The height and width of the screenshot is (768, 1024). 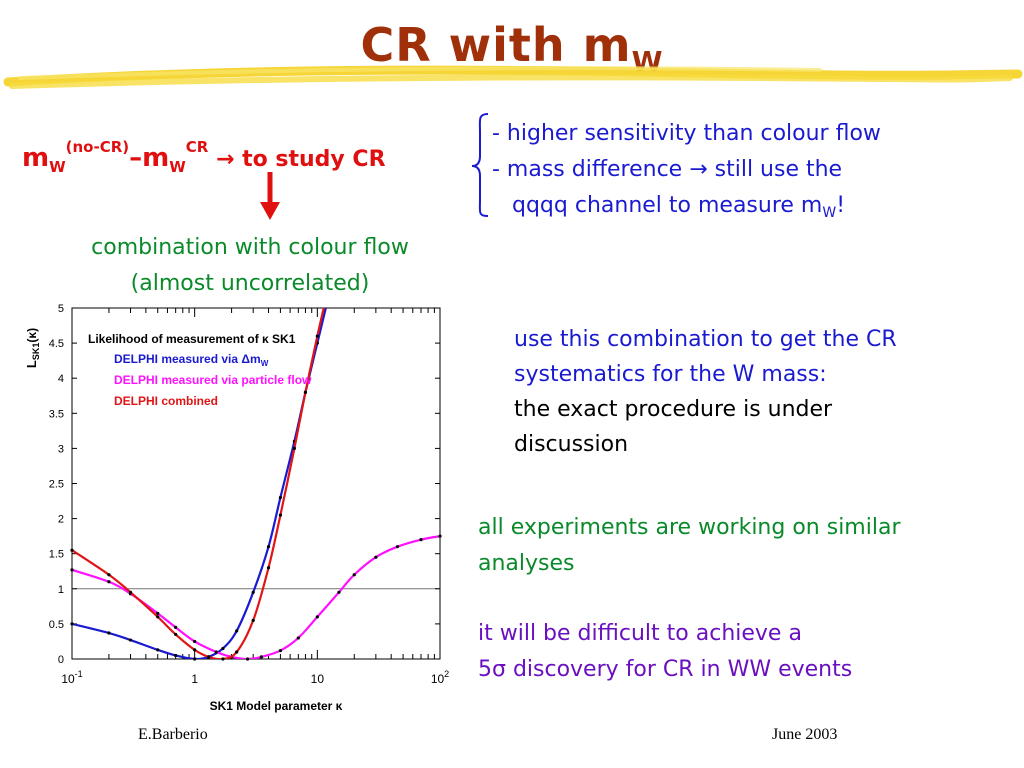 What do you see at coordinates (318, 679) in the screenshot?
I see `x-tick-label: 10` at bounding box center [318, 679].